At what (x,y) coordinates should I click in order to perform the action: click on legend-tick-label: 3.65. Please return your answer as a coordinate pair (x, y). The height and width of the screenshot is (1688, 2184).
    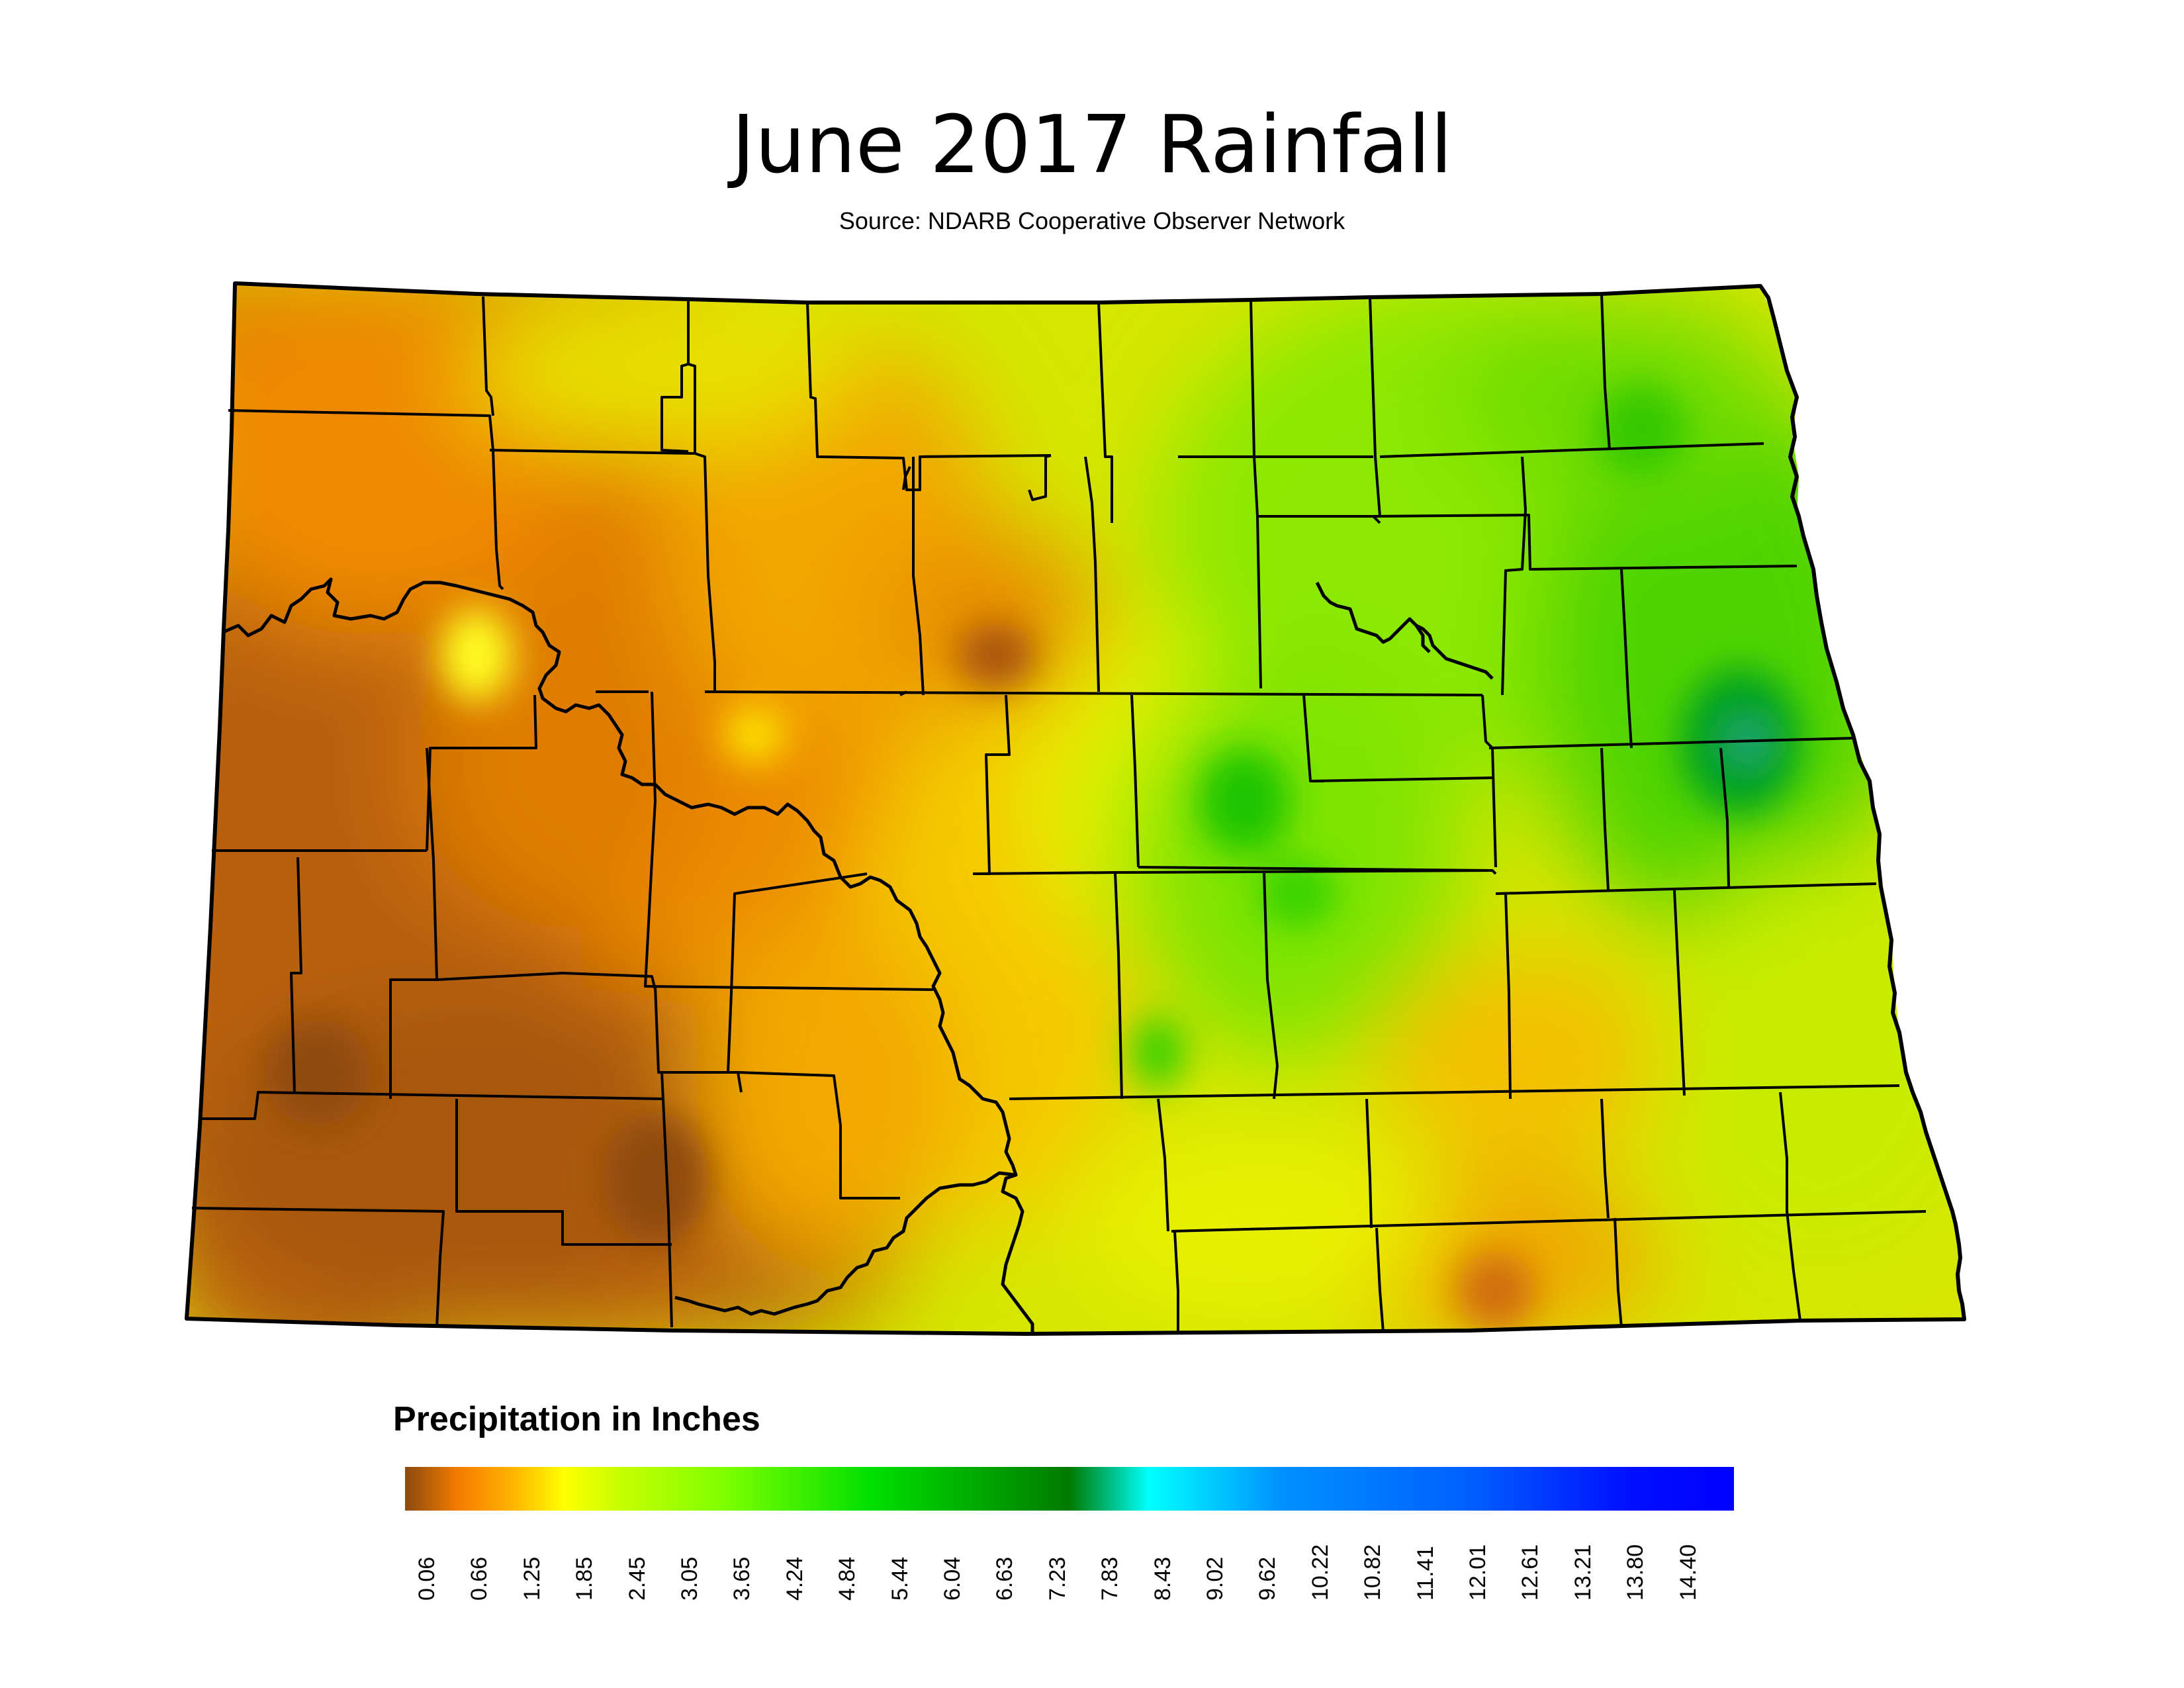
    Looking at the image, I should click on (742, 1578).